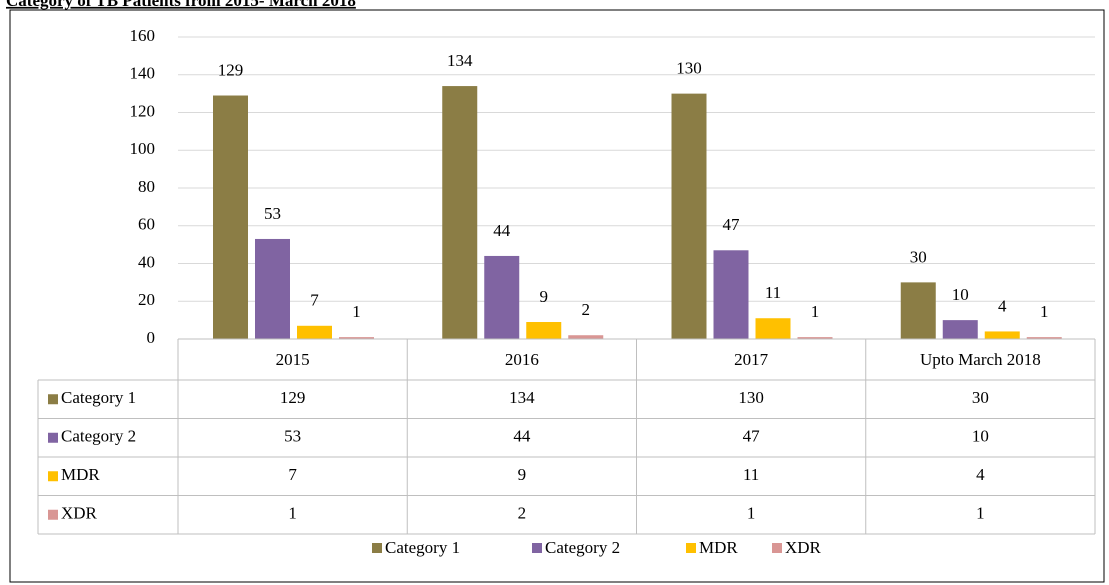 This screenshot has height=585, width=1109. Describe the element at coordinates (522, 436) in the screenshot. I see `table-cell: 44` at that location.